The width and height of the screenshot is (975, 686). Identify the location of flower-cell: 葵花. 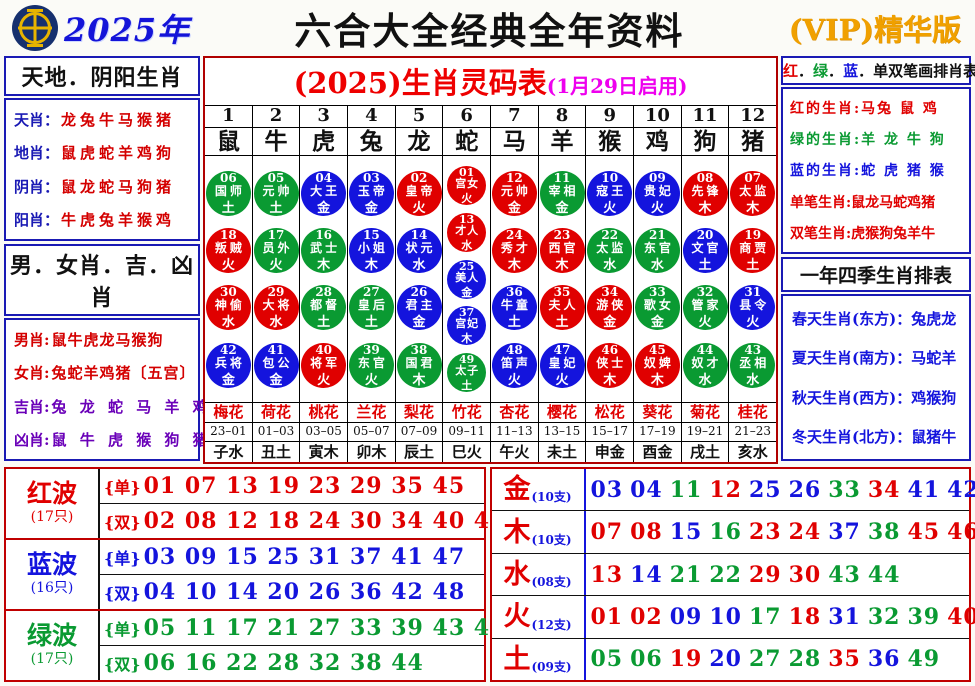
(658, 412).